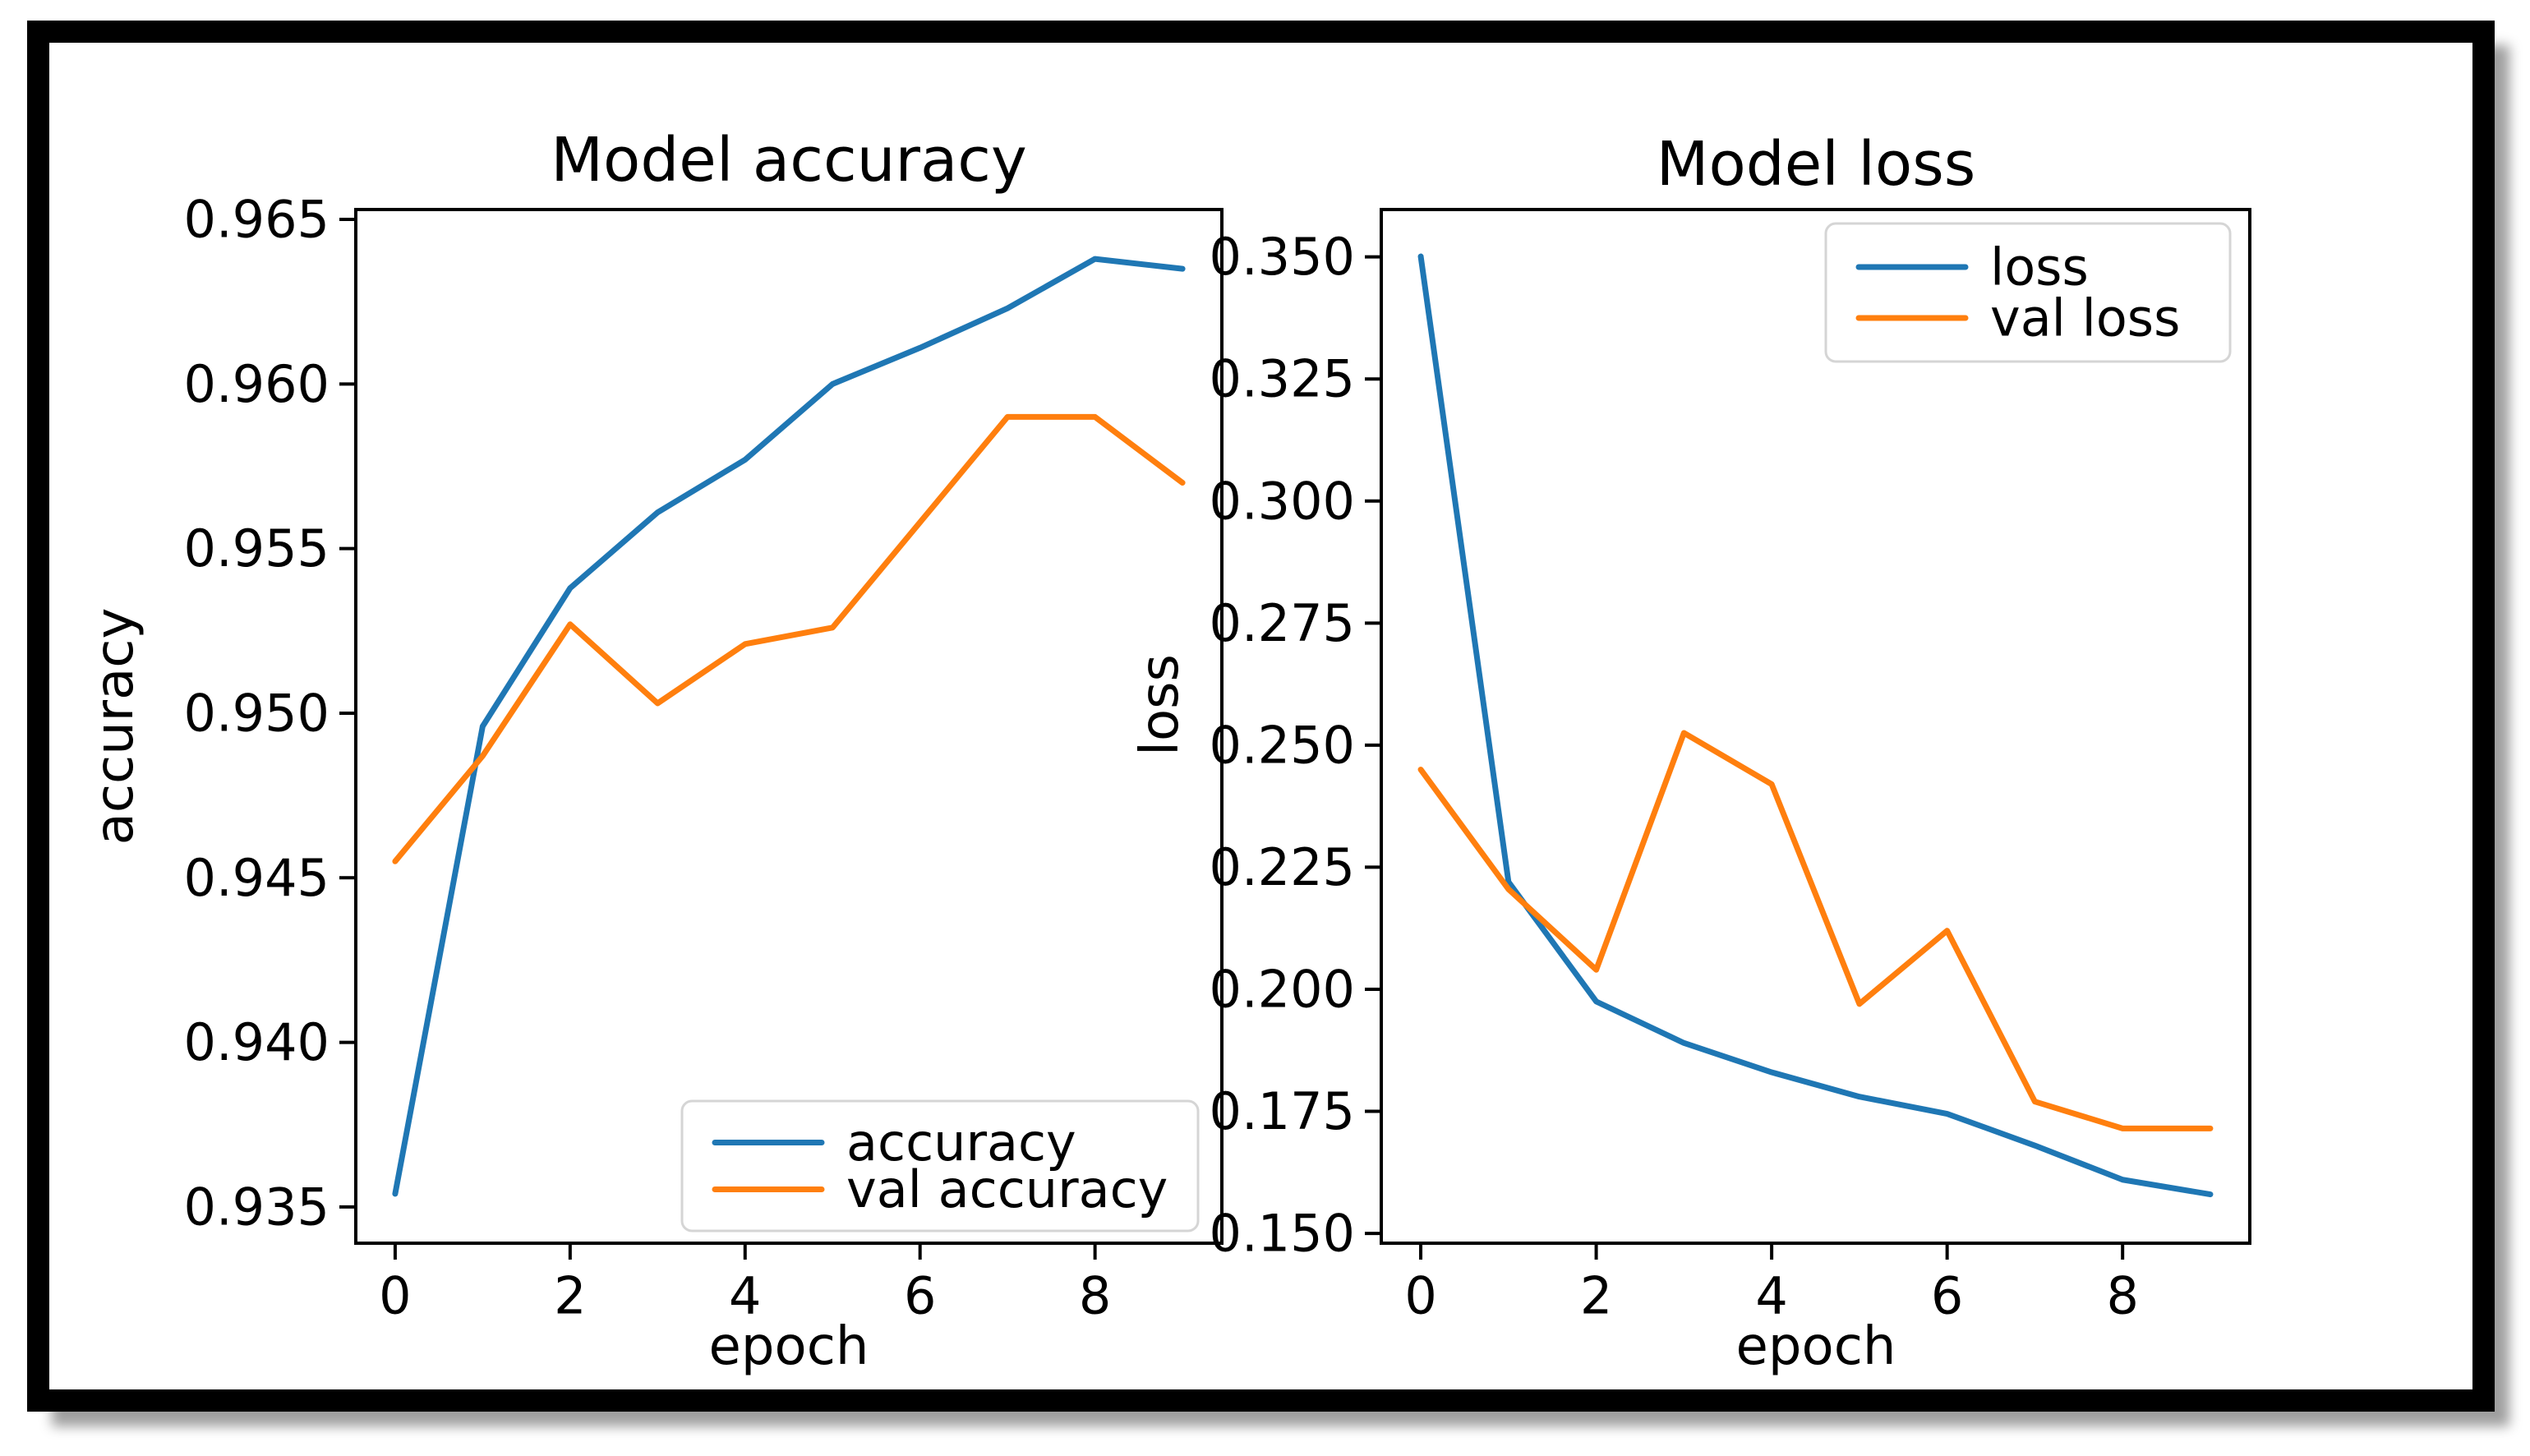  Describe the element at coordinates (1007, 1189) in the screenshot. I see `accuracy-legend-label: val accuracy` at that location.